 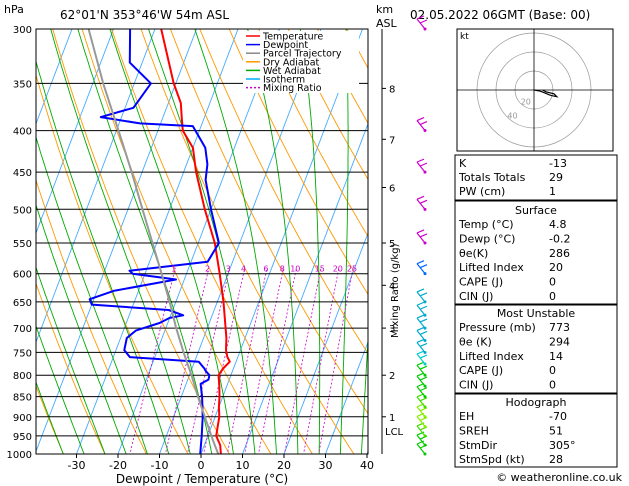 What do you see at coordinates (22, 173) in the screenshot?
I see `pressure-tick-label: 450` at bounding box center [22, 173].